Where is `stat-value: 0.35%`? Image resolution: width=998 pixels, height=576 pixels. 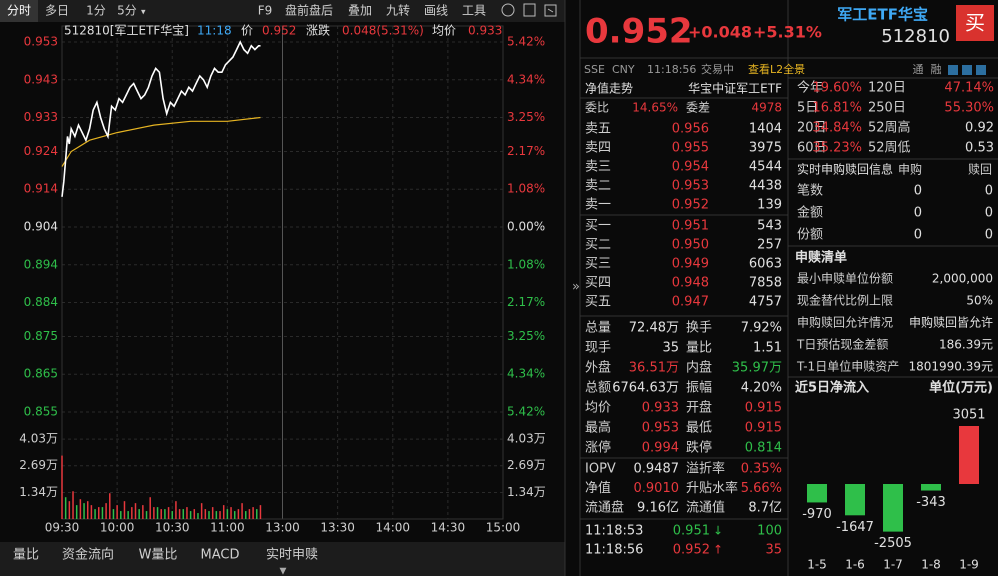 stat-value: 0.35% is located at coordinates (761, 469).